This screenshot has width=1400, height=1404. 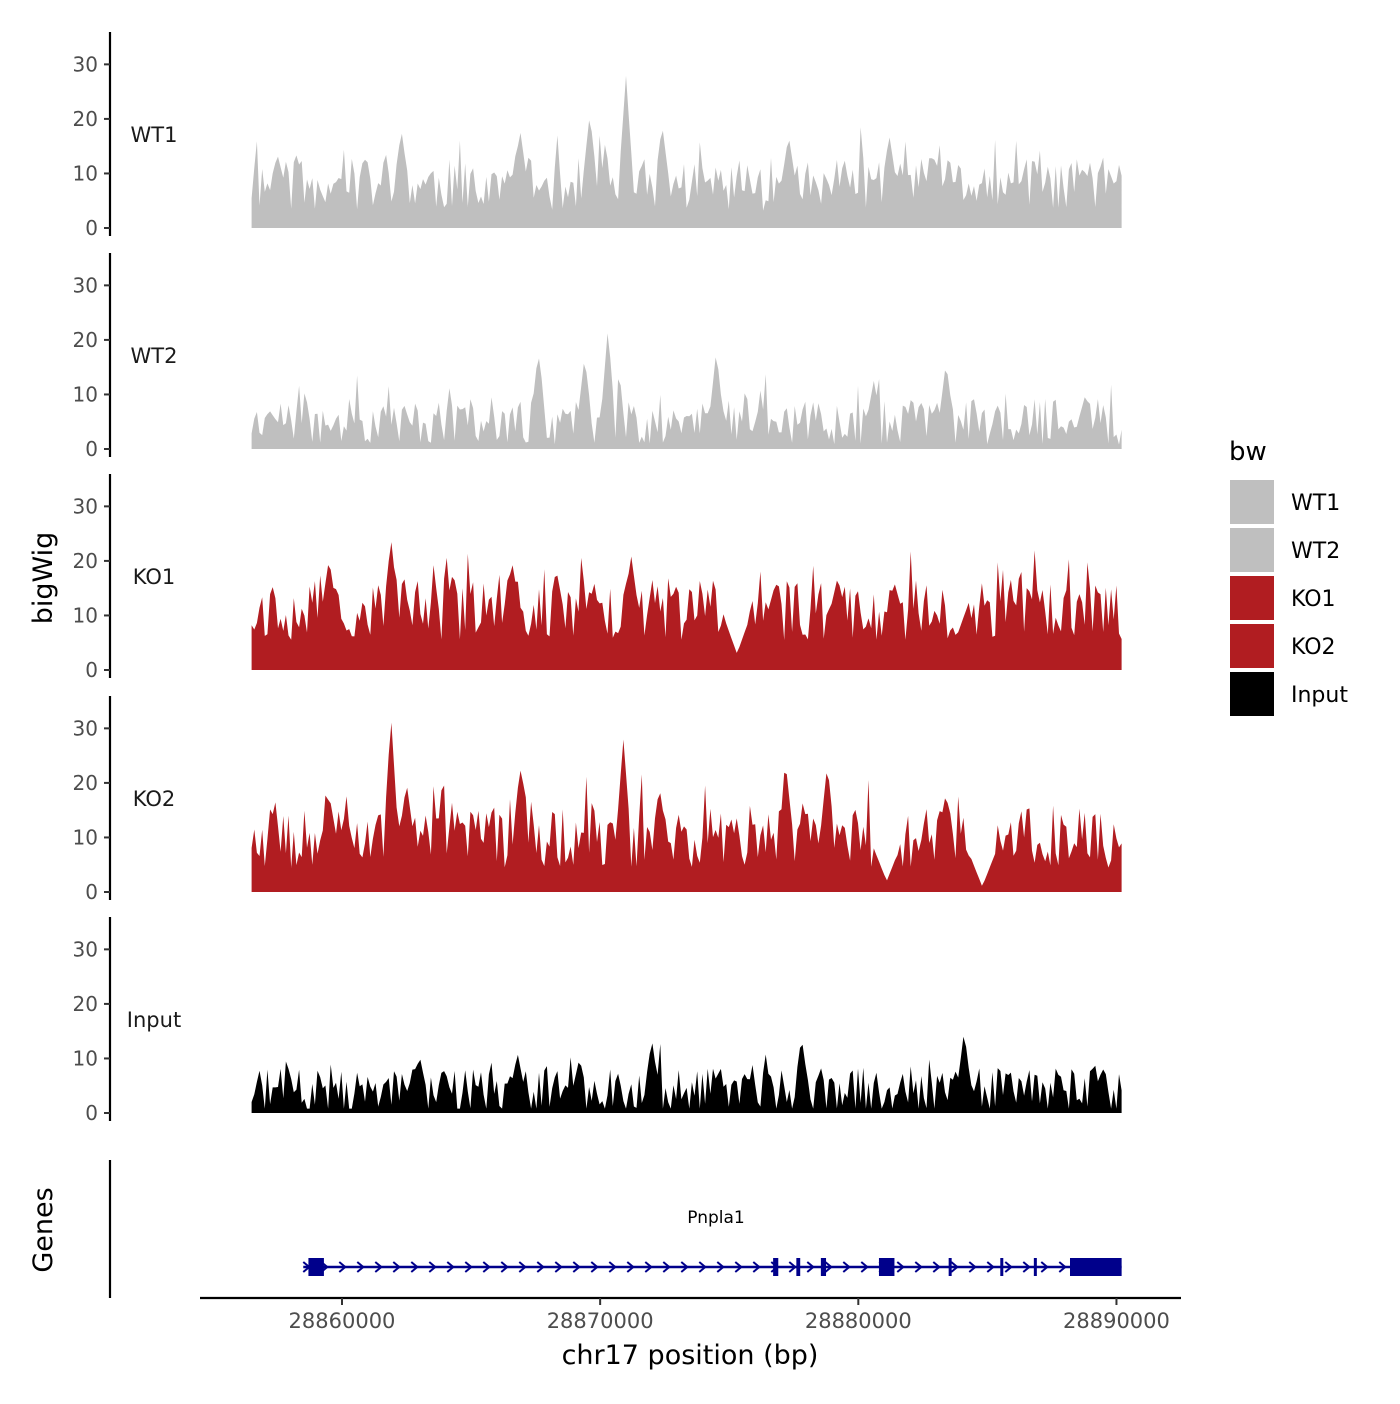 I want to click on track-label: KO2, so click(x=154, y=799).